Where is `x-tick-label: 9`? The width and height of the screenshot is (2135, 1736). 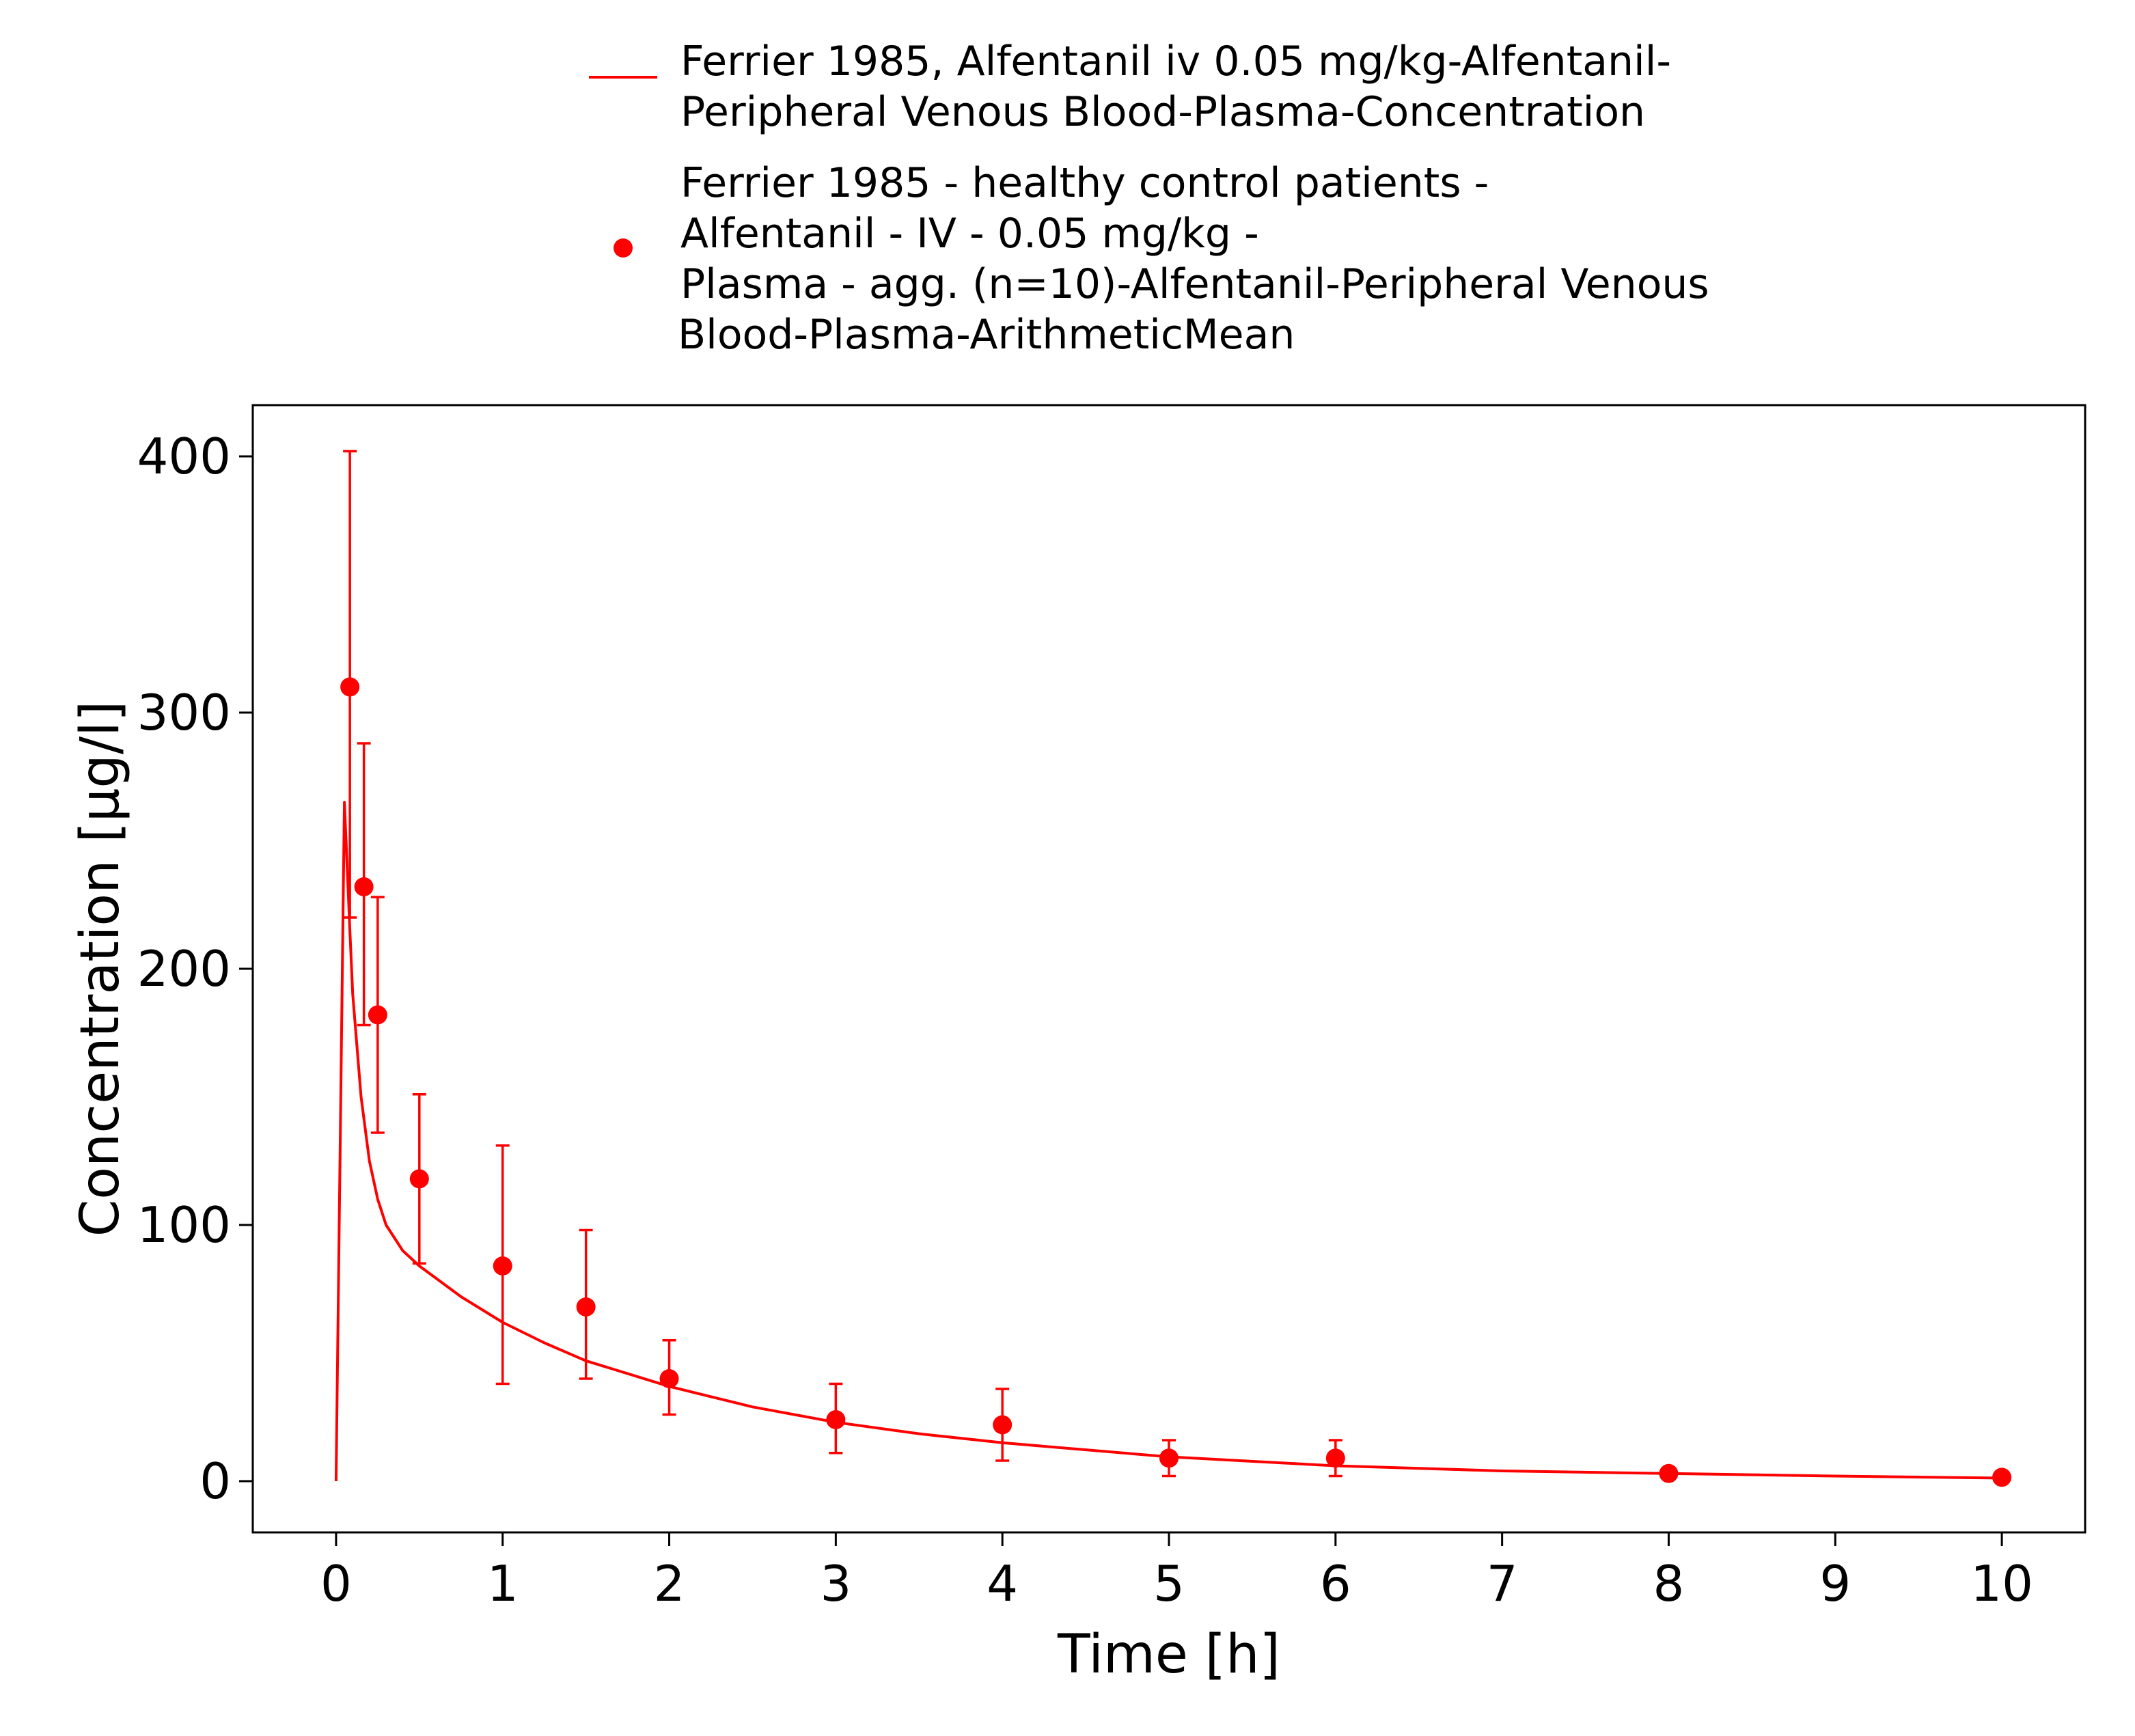
x-tick-label: 9 is located at coordinates (1835, 1583).